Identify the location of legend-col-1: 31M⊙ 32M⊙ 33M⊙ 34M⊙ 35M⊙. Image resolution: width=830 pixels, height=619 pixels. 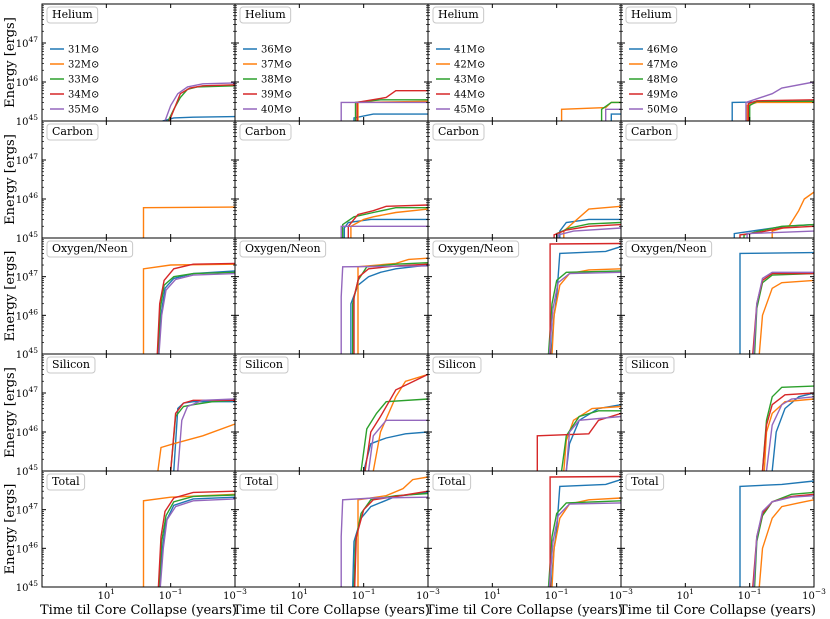
(74, 80).